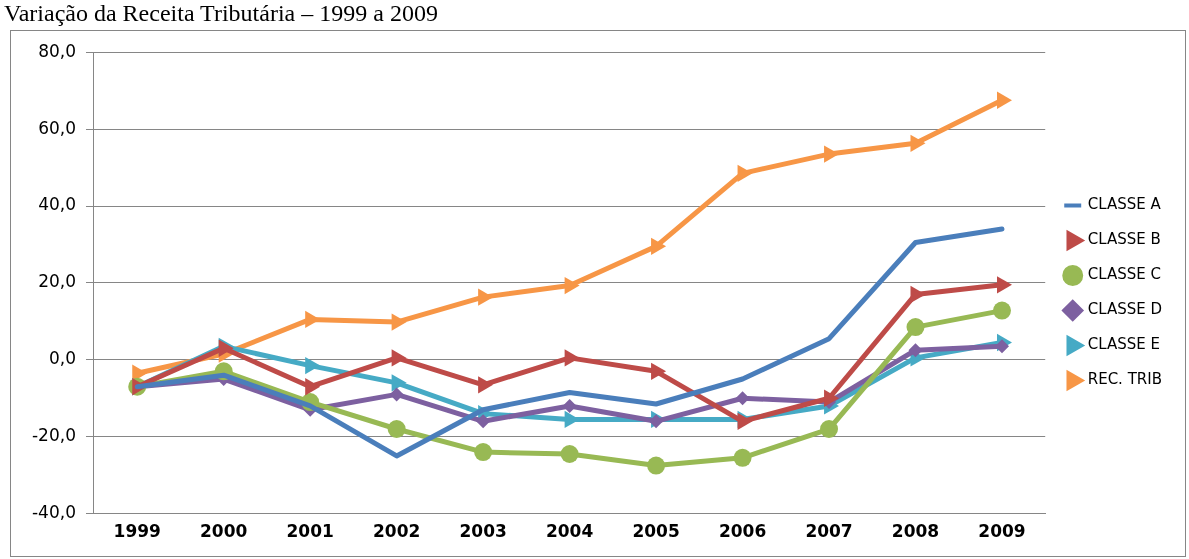 This screenshot has height=559, width=1189. Describe the element at coordinates (656, 531) in the screenshot. I see `x-tick-label: 2005` at that location.